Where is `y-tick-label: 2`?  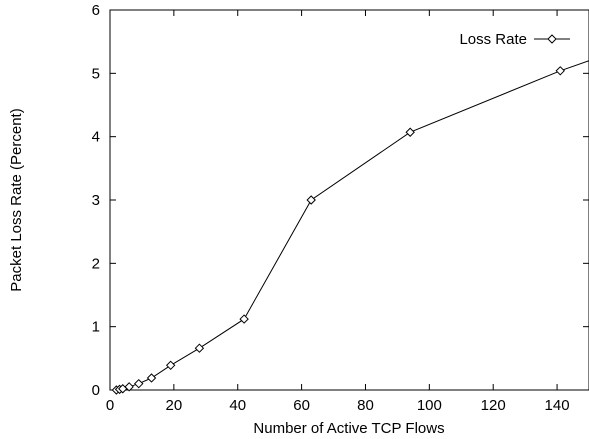
y-tick-label: 2 is located at coordinates (96, 263).